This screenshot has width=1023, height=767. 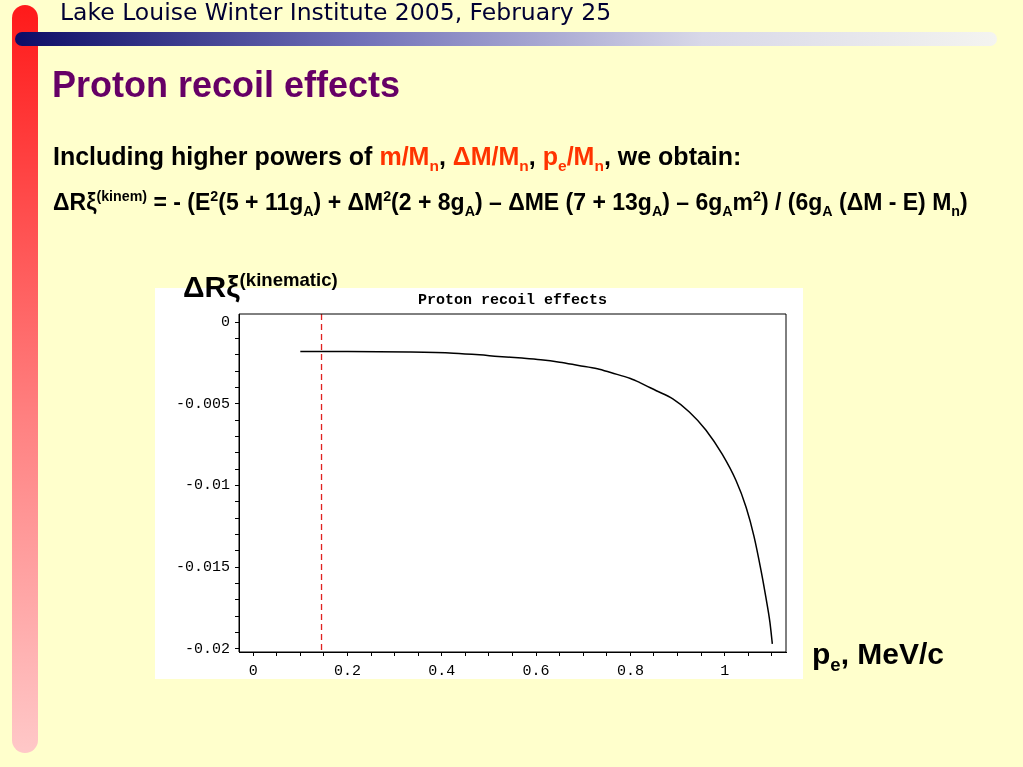 What do you see at coordinates (725, 671) in the screenshot?
I see `x-tick-label: 1` at bounding box center [725, 671].